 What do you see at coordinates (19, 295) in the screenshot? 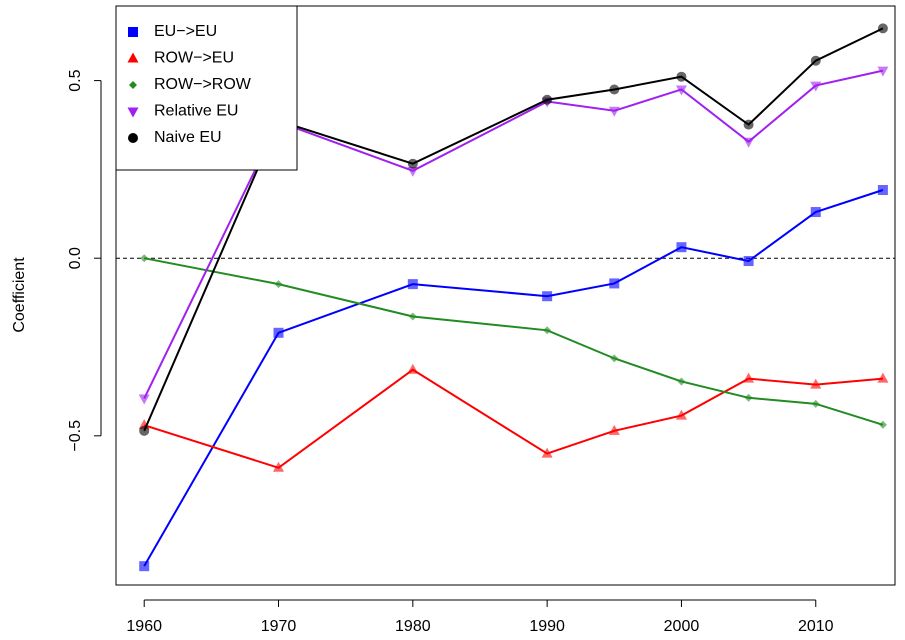
I see `y-axis-label: Coefficient` at bounding box center [19, 295].